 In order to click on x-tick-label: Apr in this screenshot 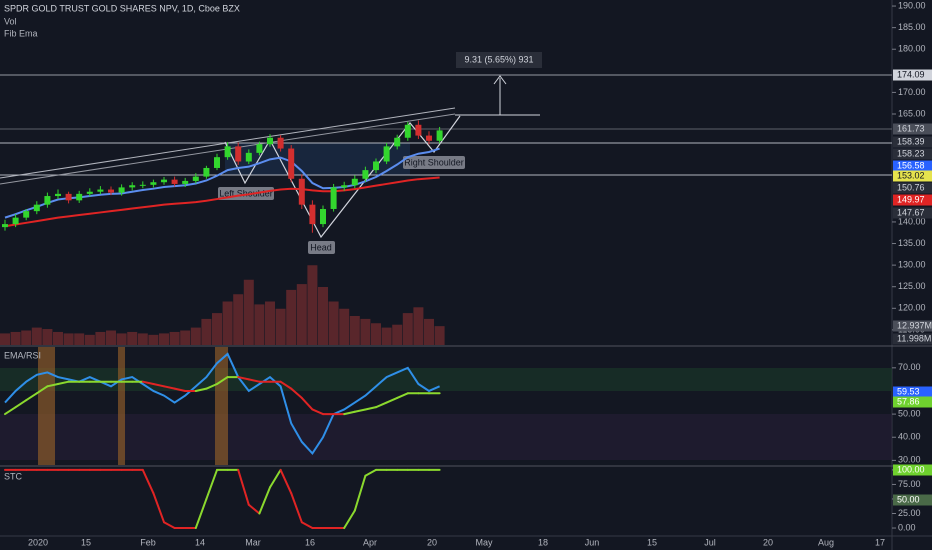, I will do `click(370, 542)`.